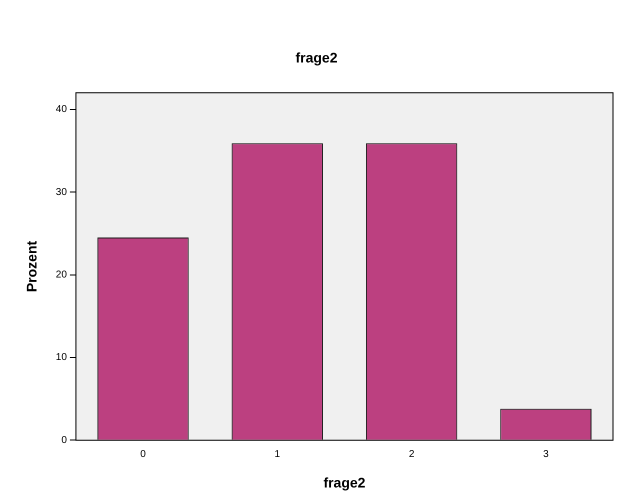 The height and width of the screenshot is (502, 627). Describe the element at coordinates (62, 275) in the screenshot. I see `y-tick-label: 20` at that location.